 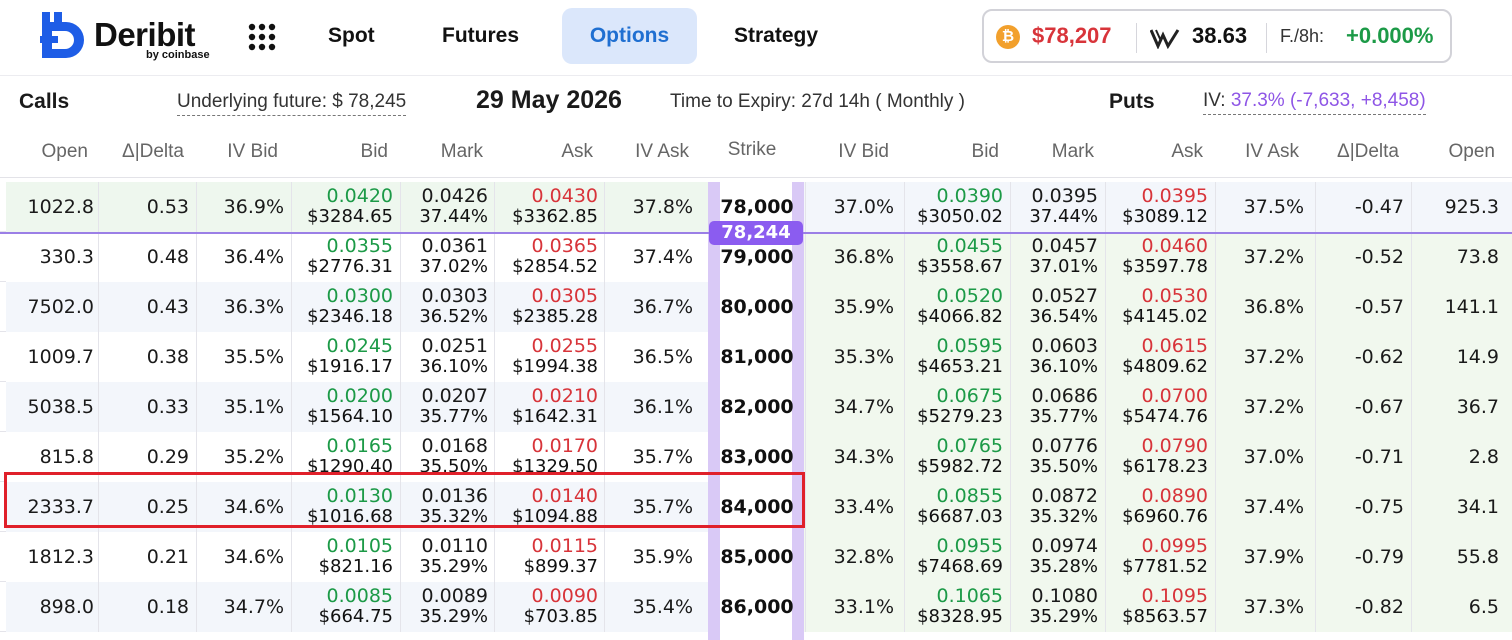 What do you see at coordinates (1048, 557) in the screenshot?
I see `put-mark-cell: 0.0974 35.28%` at bounding box center [1048, 557].